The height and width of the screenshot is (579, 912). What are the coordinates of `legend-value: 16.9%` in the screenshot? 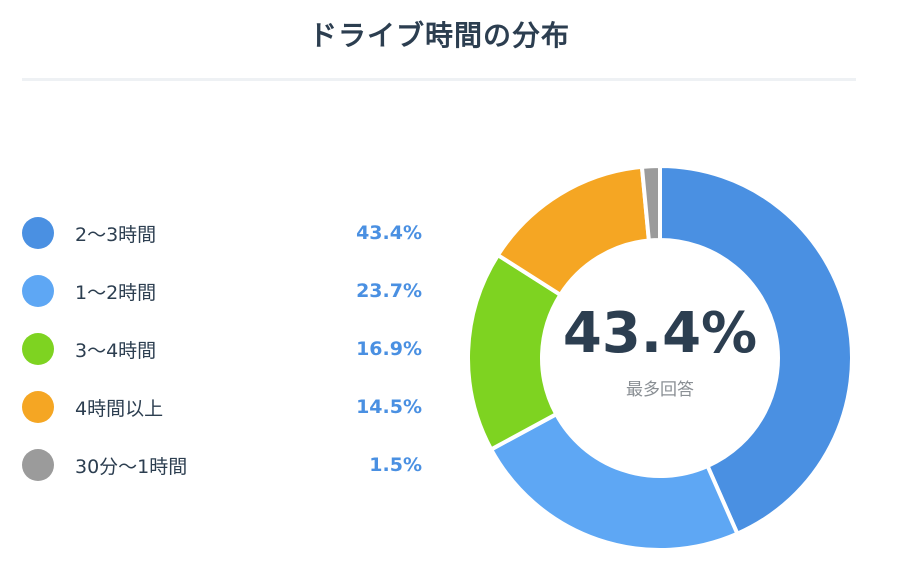 It's located at (389, 349).